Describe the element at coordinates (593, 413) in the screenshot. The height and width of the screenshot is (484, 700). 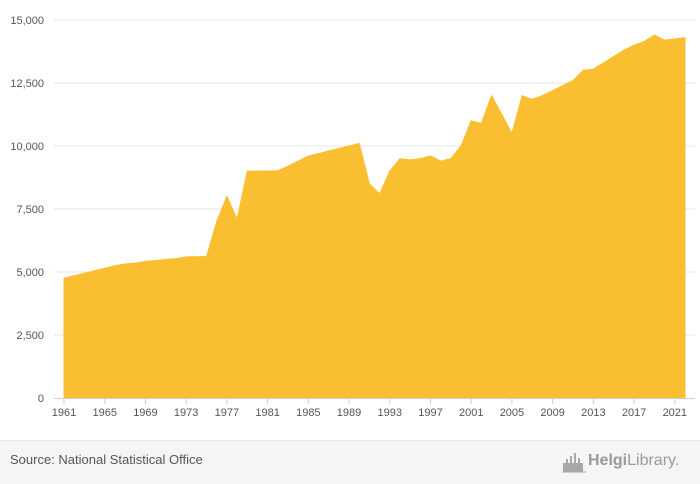
I see `x-tick-label: 2013` at that location.